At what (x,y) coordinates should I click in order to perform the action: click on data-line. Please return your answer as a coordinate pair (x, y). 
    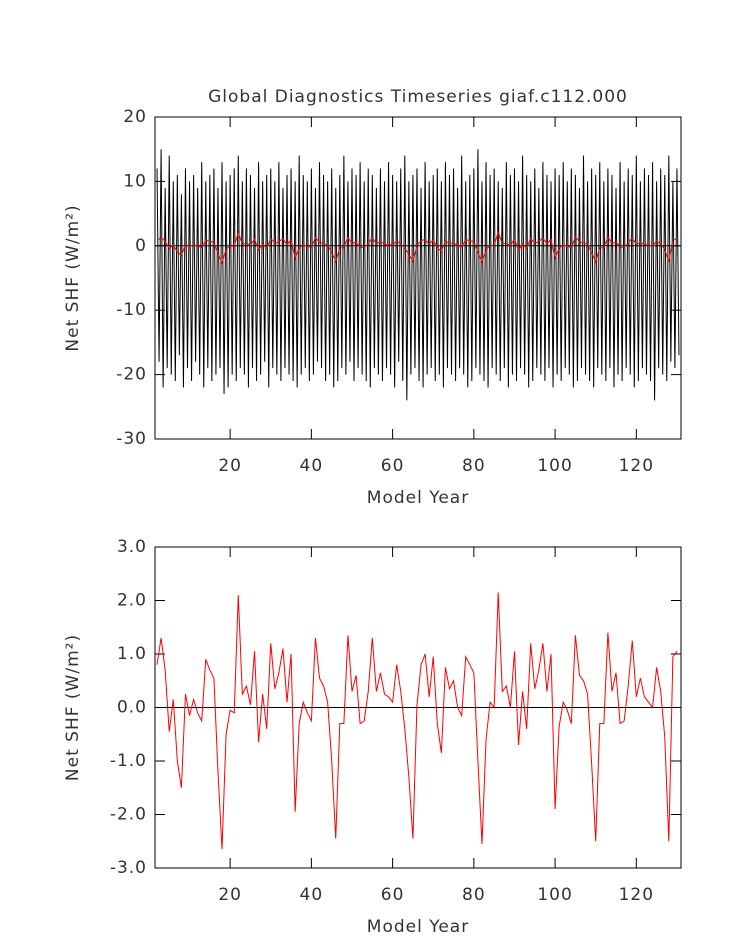
    Looking at the image, I should click on (417, 247).